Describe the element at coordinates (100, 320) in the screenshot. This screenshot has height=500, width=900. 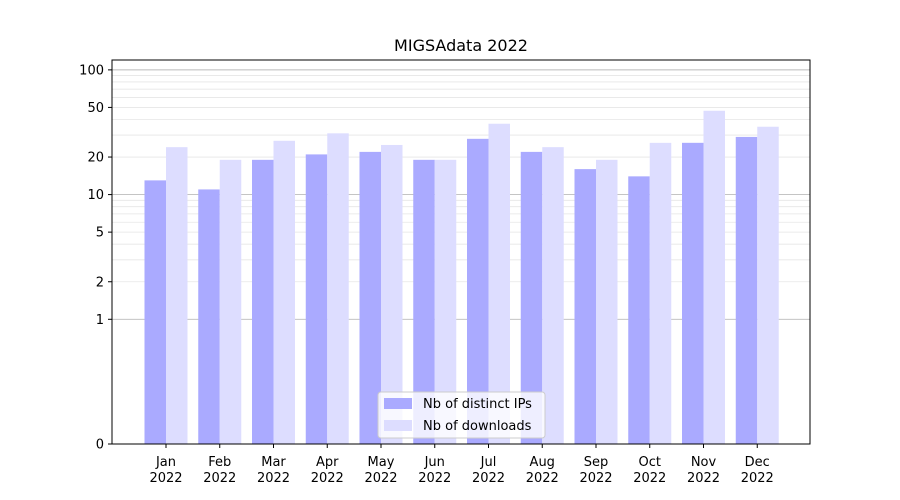
I see `y-tick-label: 1` at that location.